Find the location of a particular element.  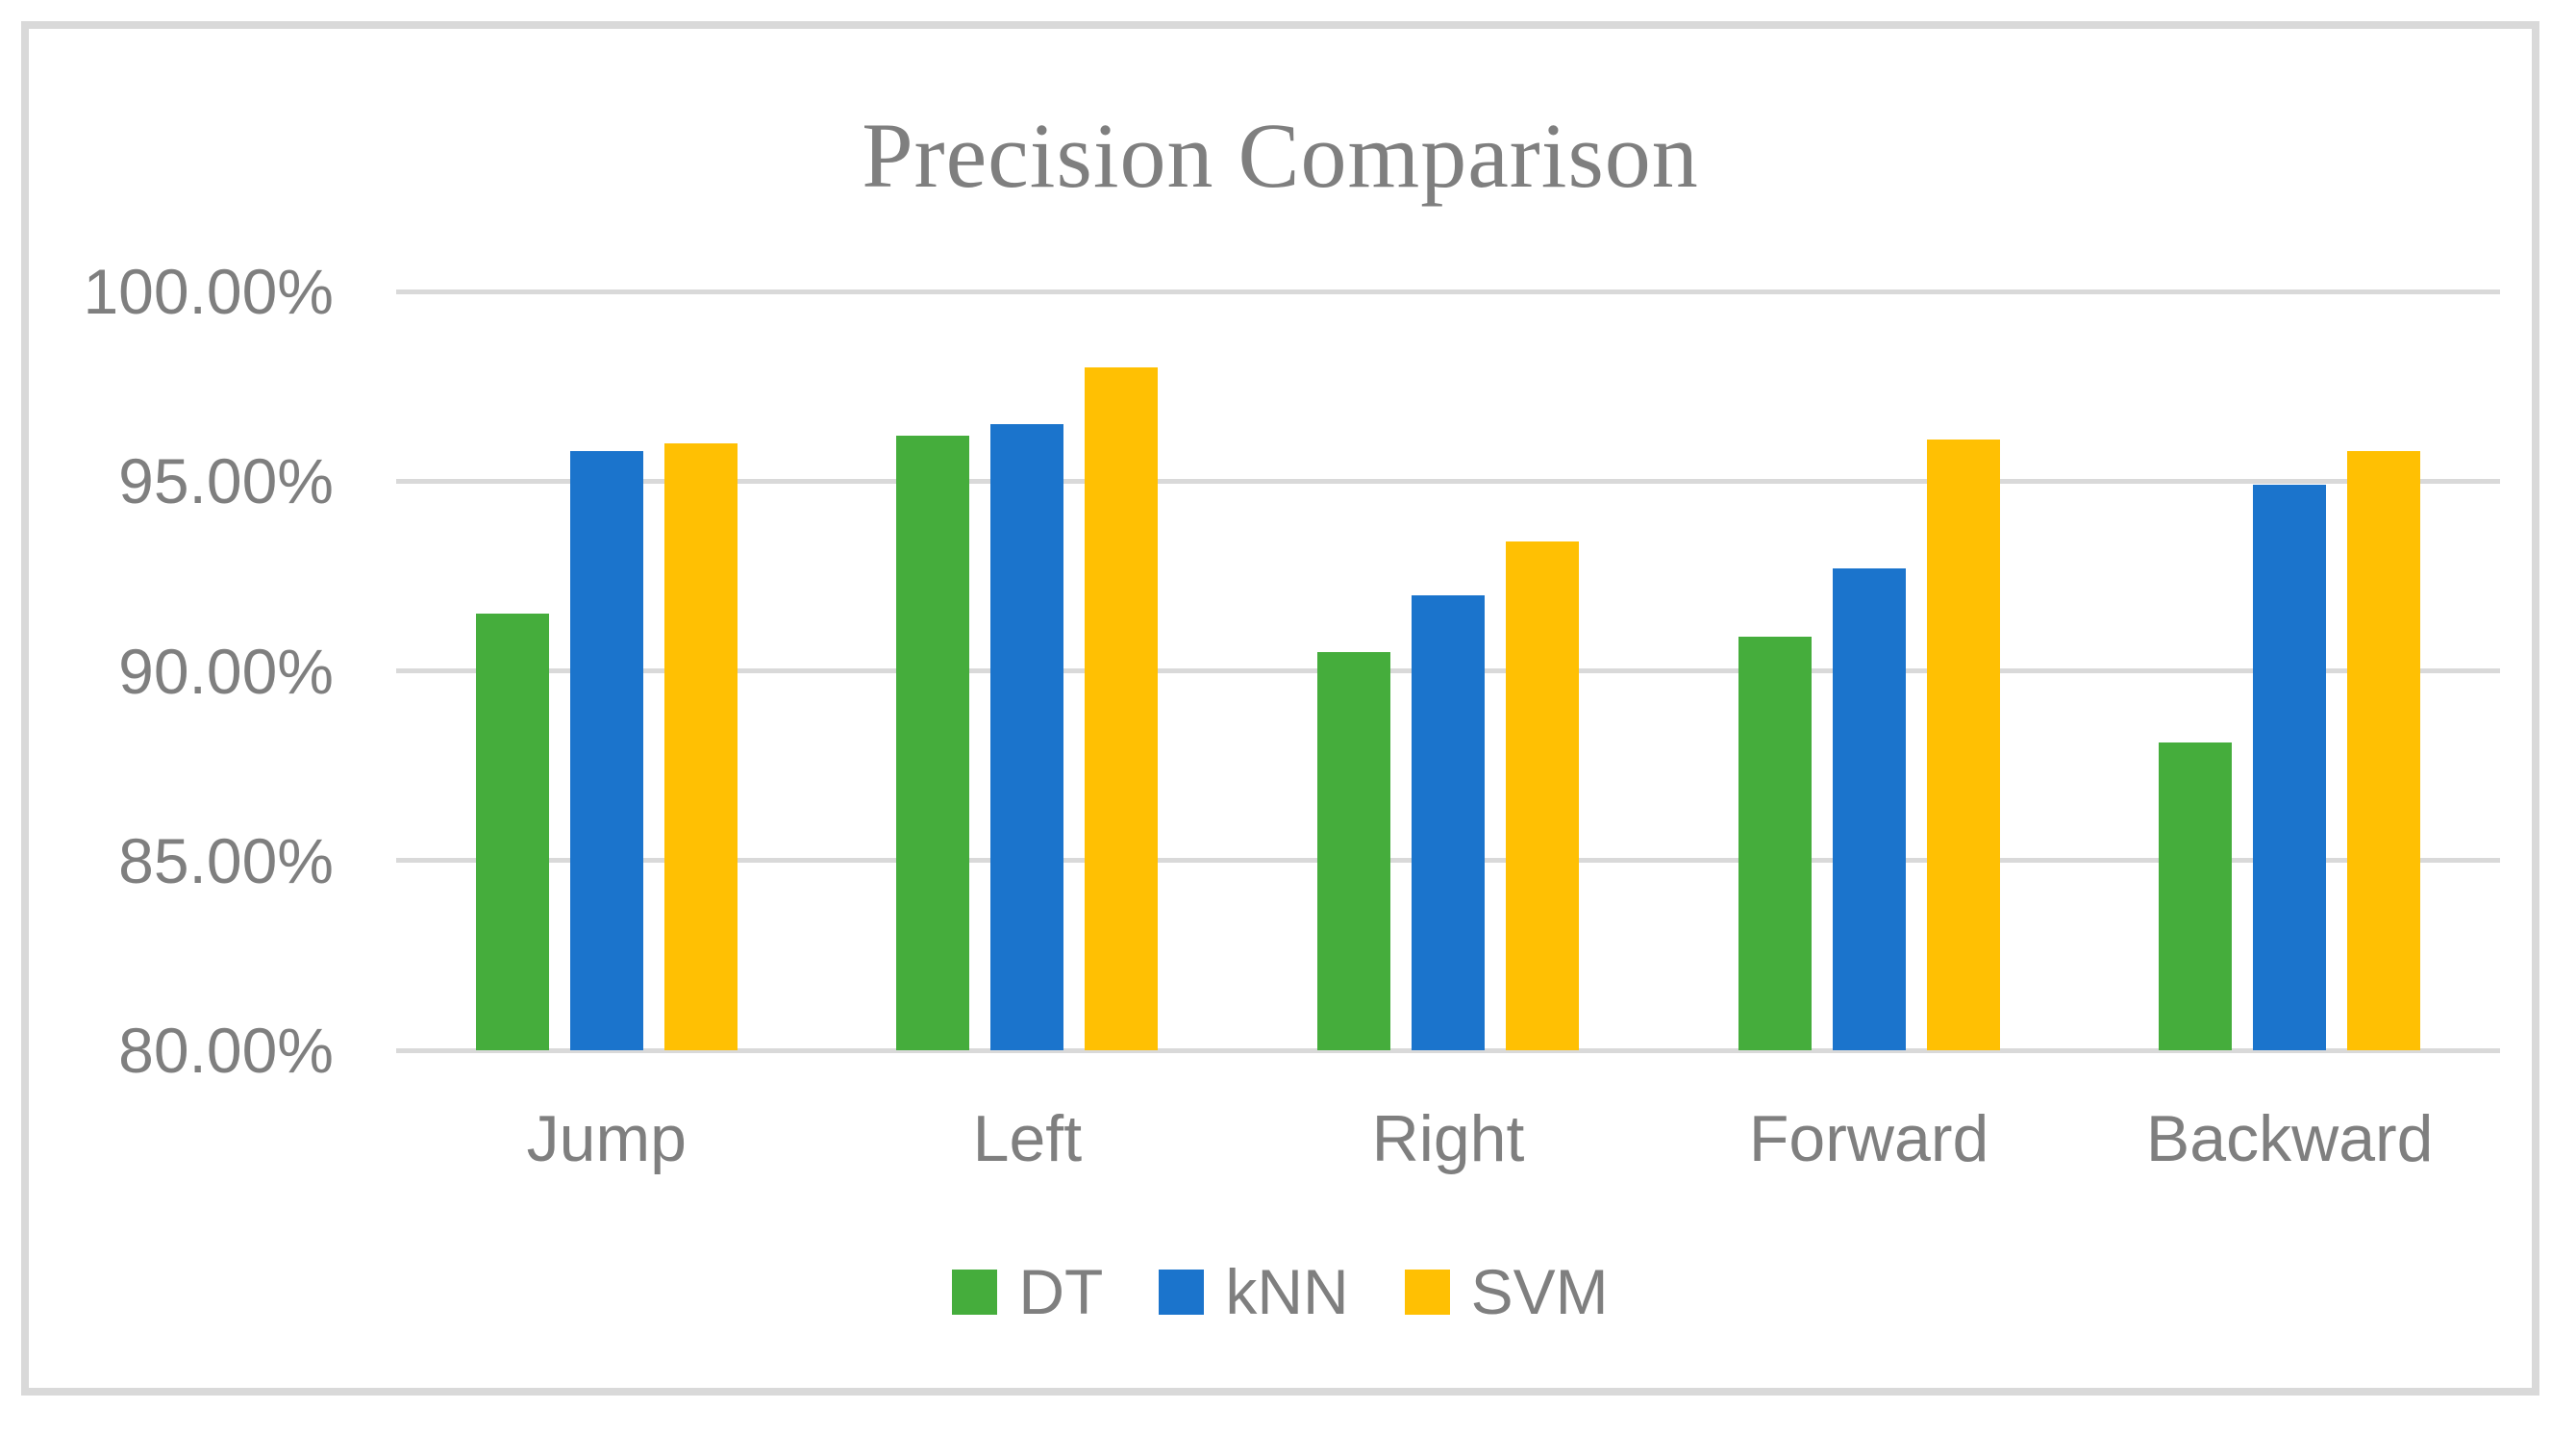

gridline-95-00- is located at coordinates (1448, 481).